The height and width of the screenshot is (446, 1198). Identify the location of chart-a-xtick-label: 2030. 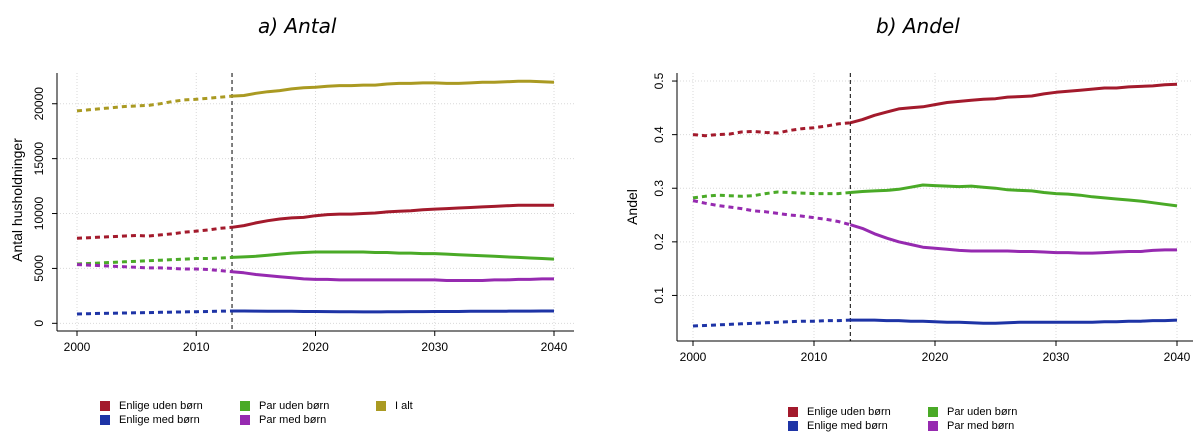
(434, 347).